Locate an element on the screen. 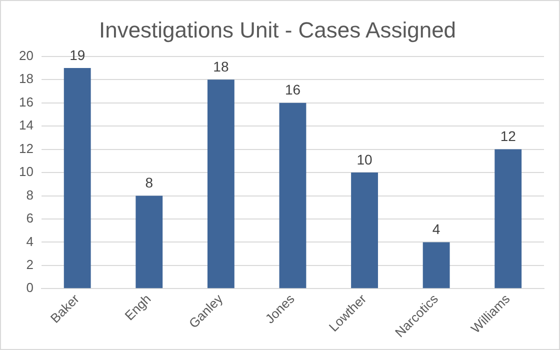  data-label: 8 is located at coordinates (149, 182).